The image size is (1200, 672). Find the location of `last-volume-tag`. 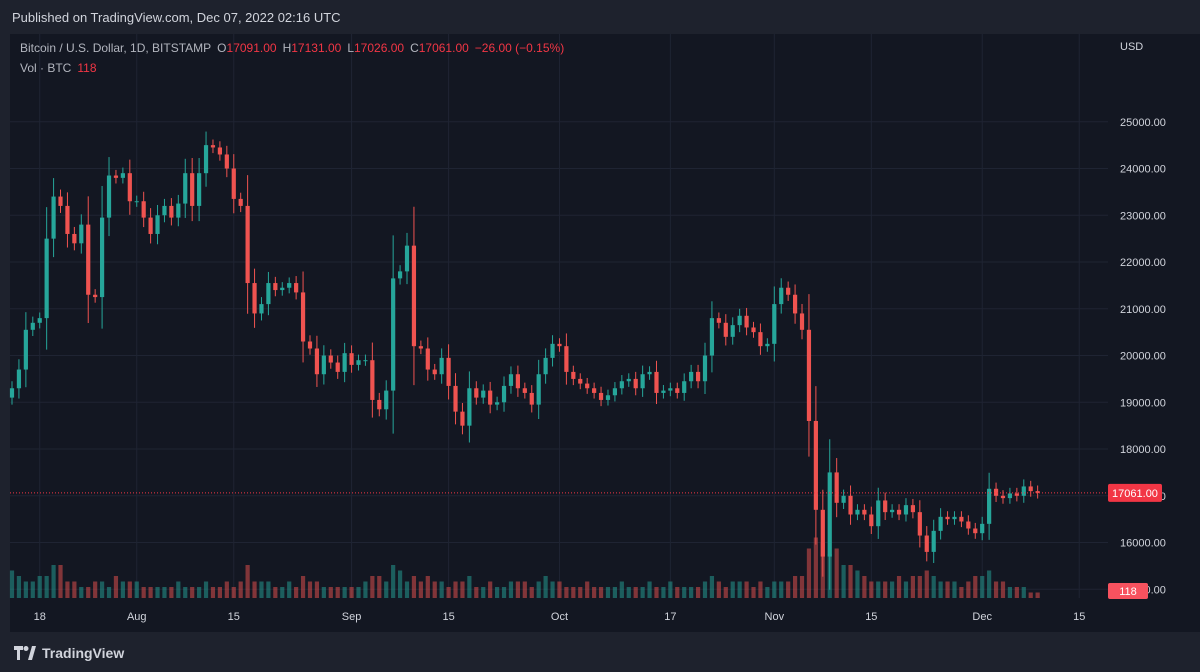

last-volume-tag is located at coordinates (1128, 591).